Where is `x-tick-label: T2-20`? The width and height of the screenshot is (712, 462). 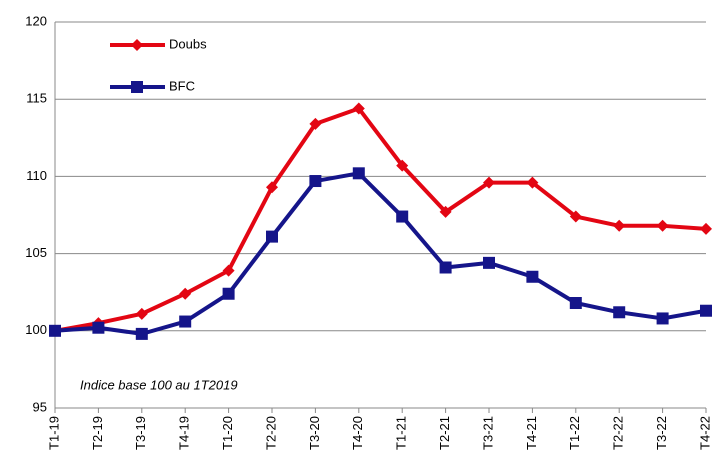 x-tick-label: T2-20 is located at coordinates (270, 433).